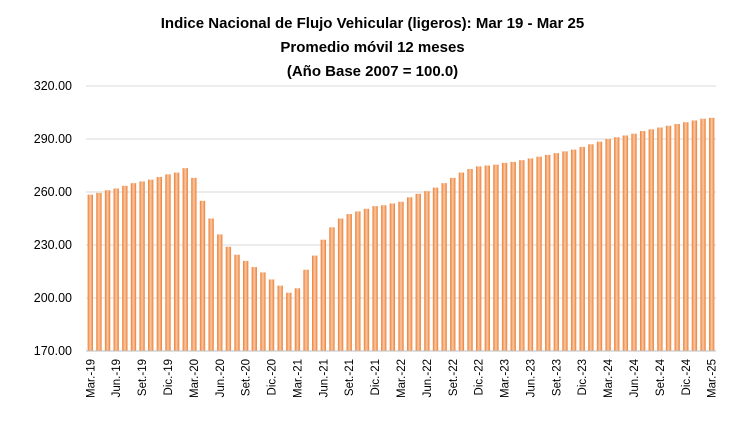 Image resolution: width=745 pixels, height=430 pixels. Describe the element at coordinates (372, 71) in the screenshot. I see `chart-title-line-3: (Año Base 2007 = 100.0)` at that location.